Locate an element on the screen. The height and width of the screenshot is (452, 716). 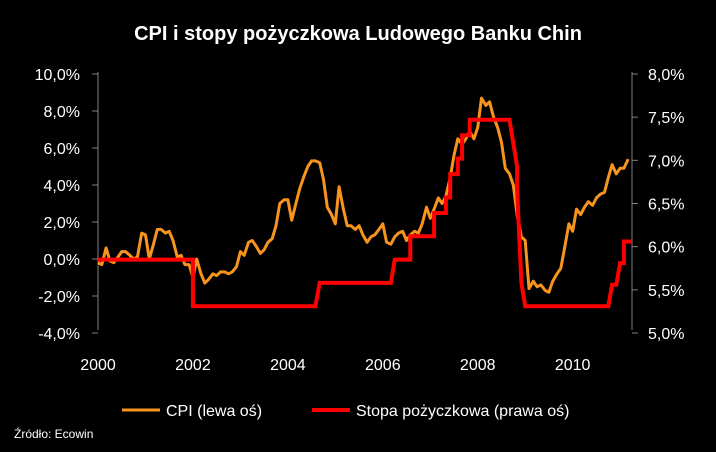
right-axis-tick-labels: 5,0% 5,5% 6,0% 6,5% 7,0% 7,5% 8,0% is located at coordinates (666, 205).